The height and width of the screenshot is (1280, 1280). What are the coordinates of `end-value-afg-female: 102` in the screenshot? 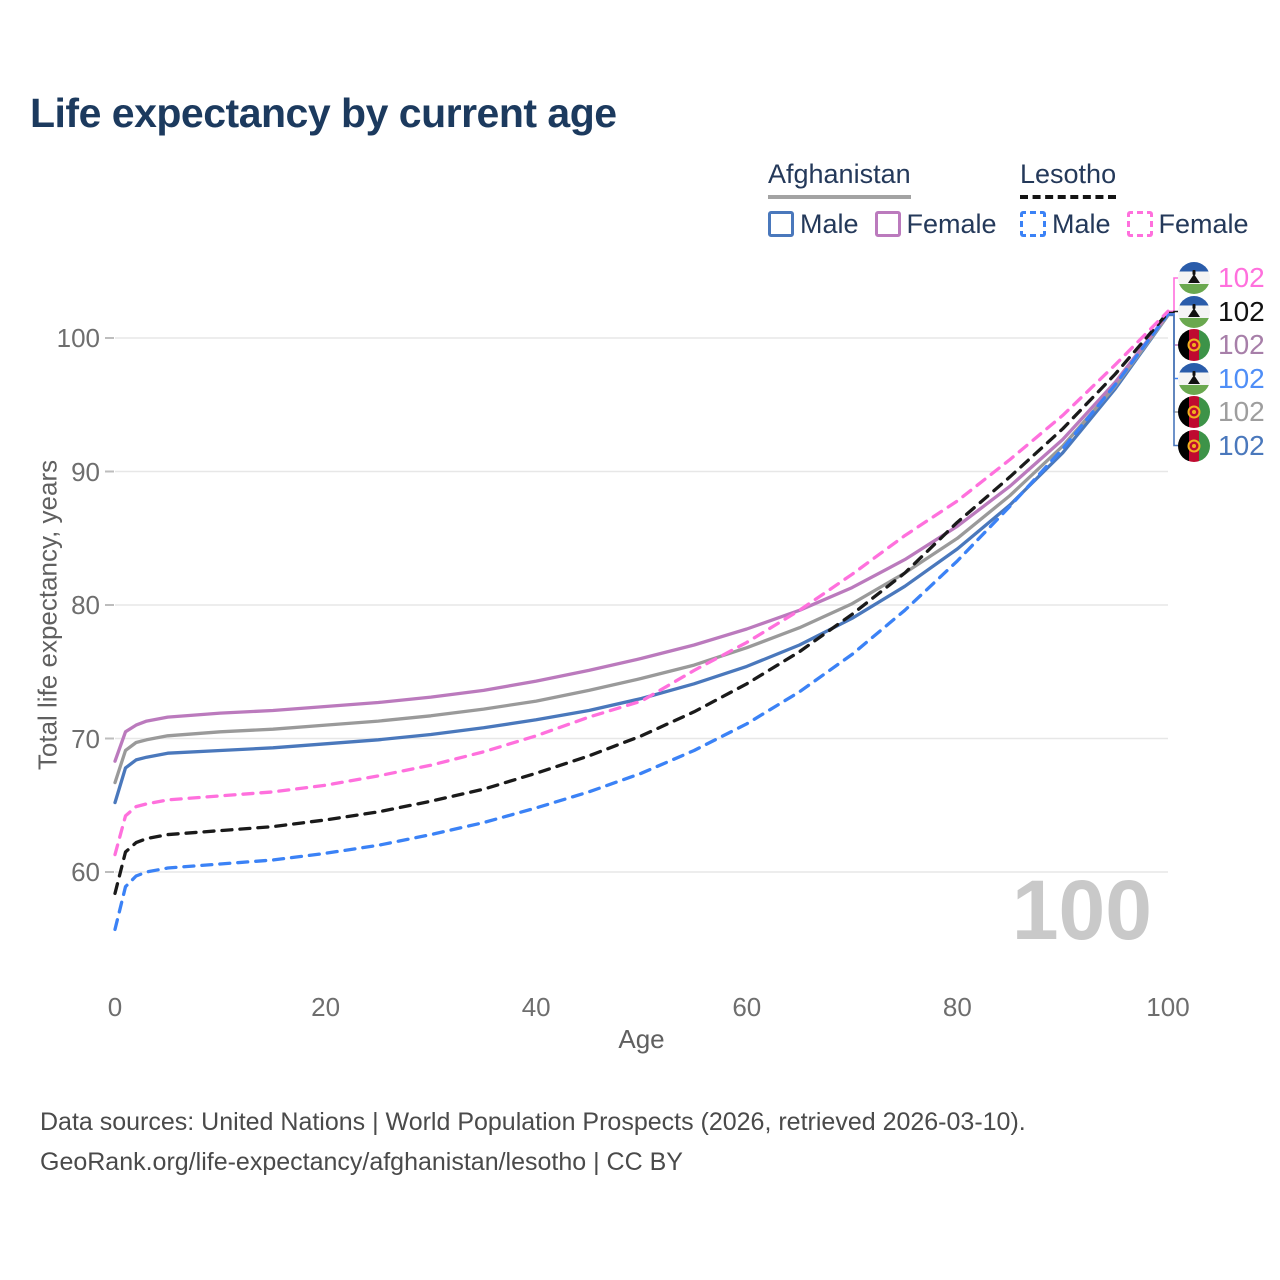 It's located at (1241, 344).